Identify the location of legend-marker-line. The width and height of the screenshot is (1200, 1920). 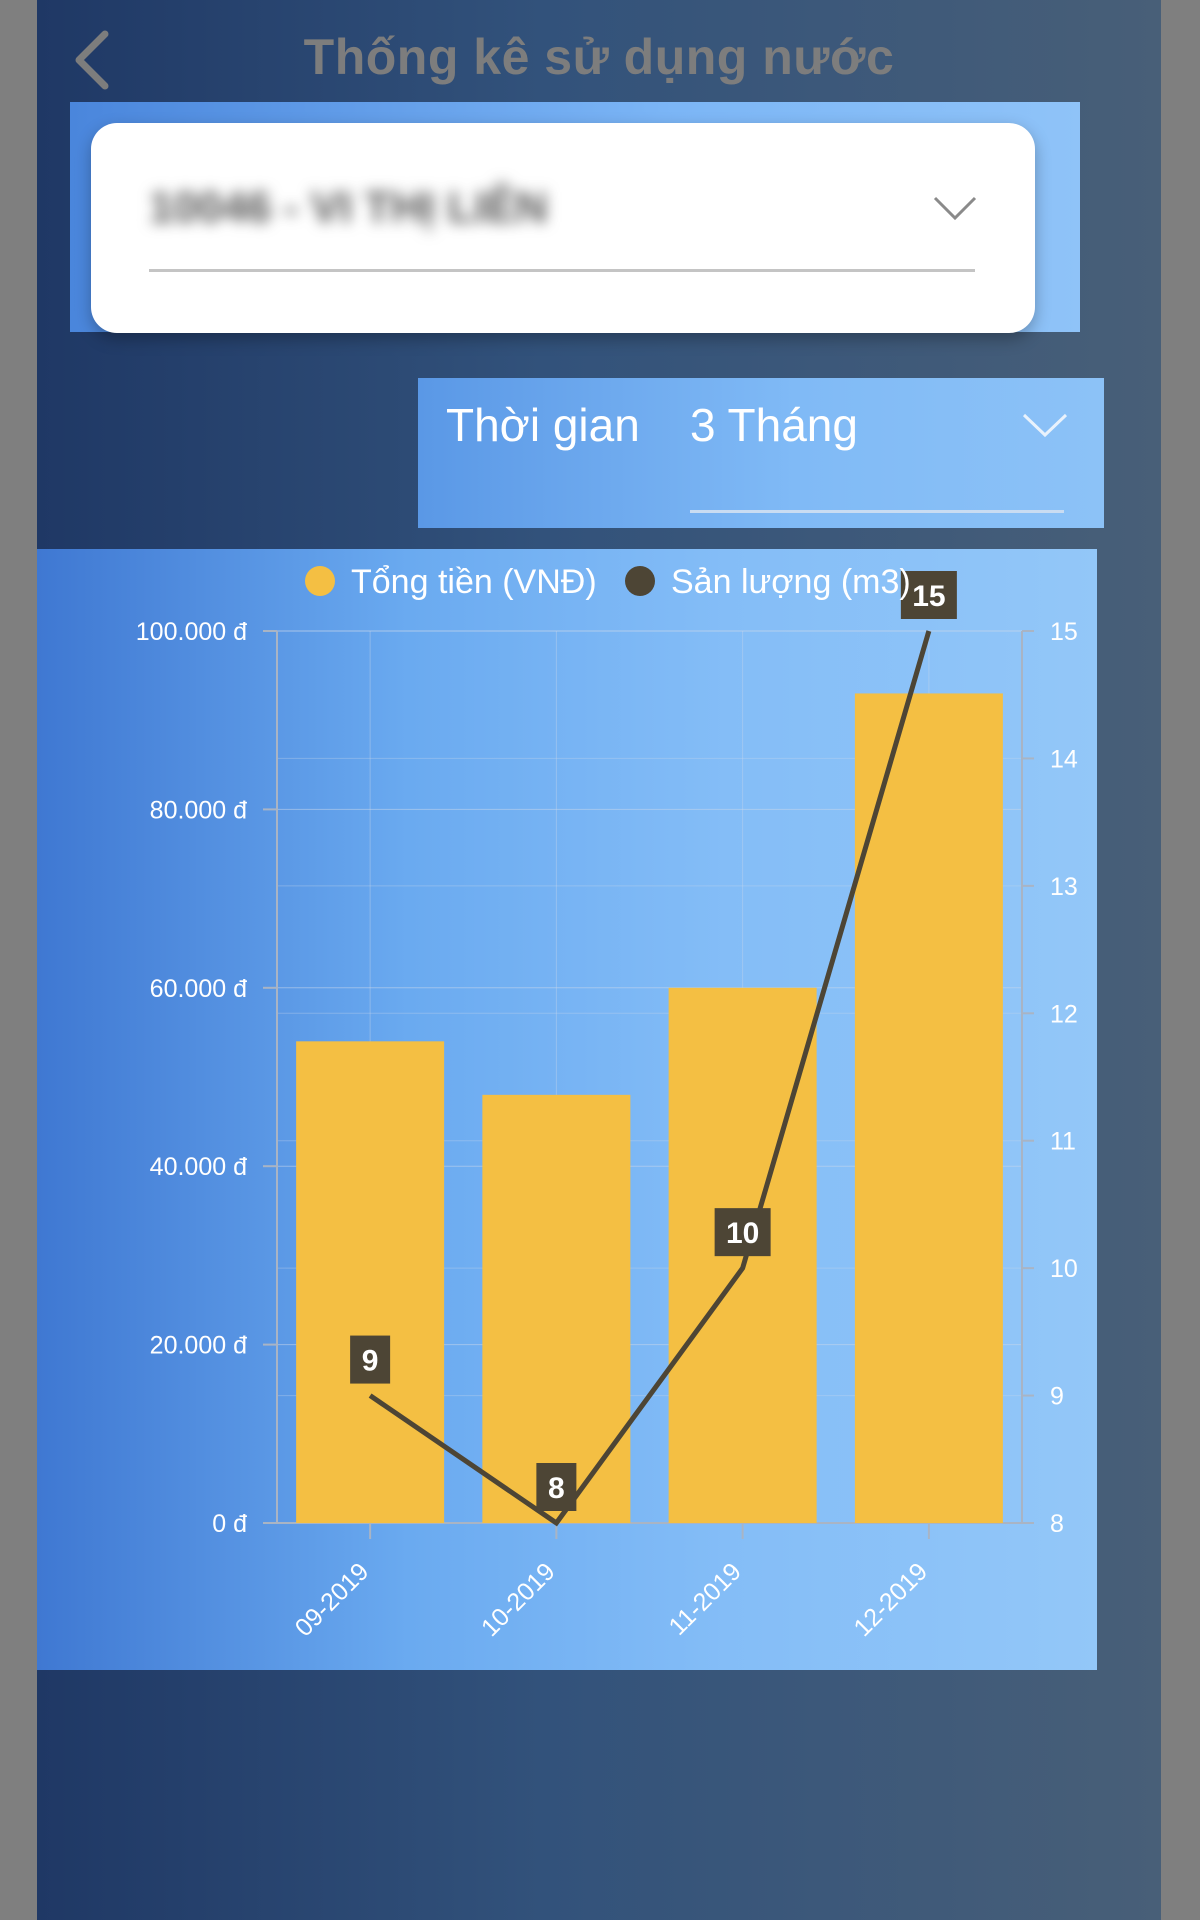
(640, 581).